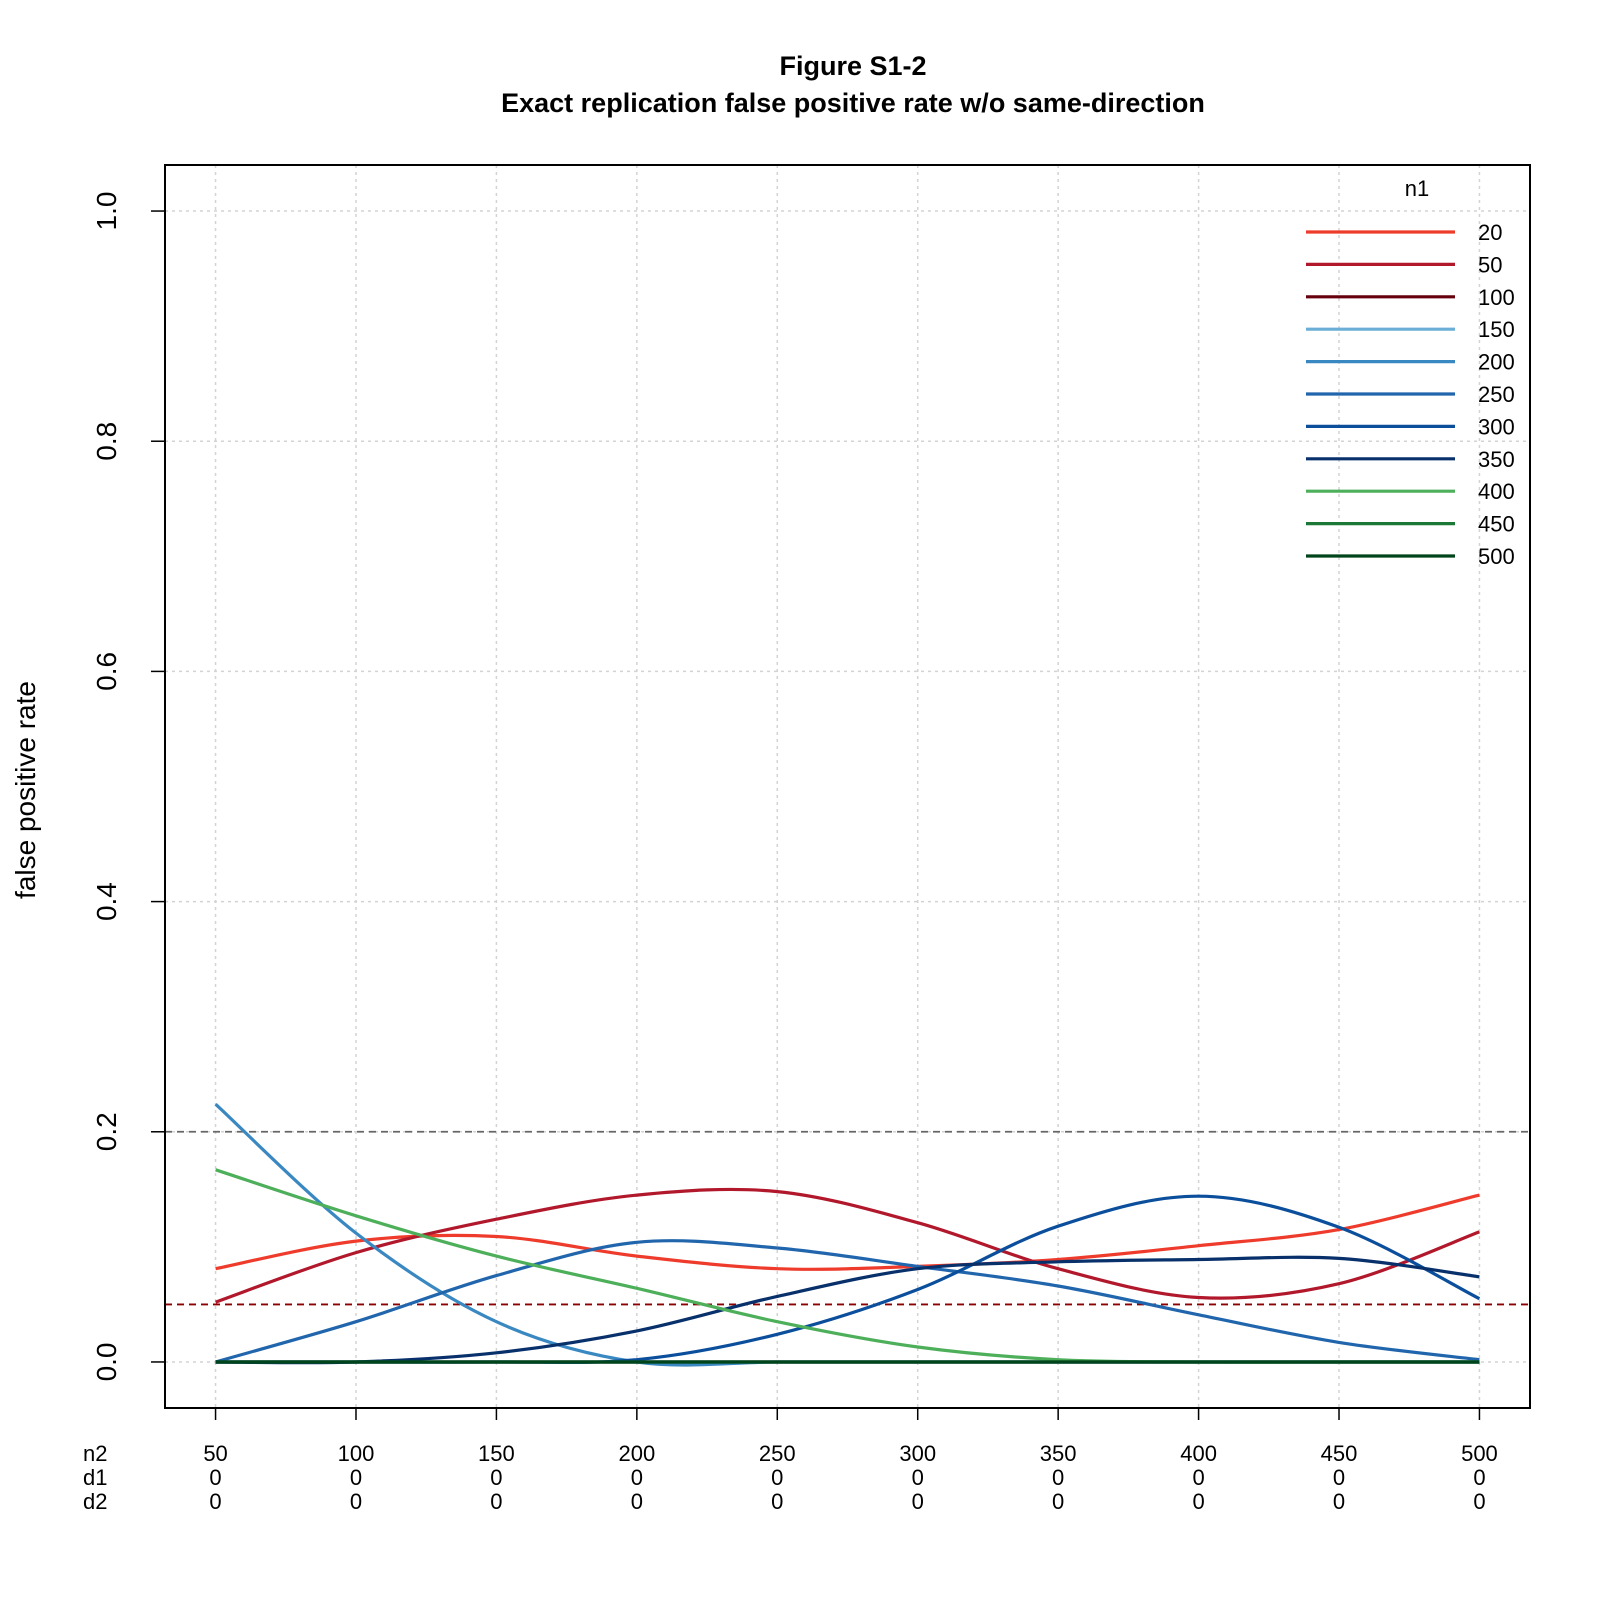 The height and width of the screenshot is (1600, 1600). What do you see at coordinates (1058, 1453) in the screenshot?
I see `x-tick-label: 350` at bounding box center [1058, 1453].